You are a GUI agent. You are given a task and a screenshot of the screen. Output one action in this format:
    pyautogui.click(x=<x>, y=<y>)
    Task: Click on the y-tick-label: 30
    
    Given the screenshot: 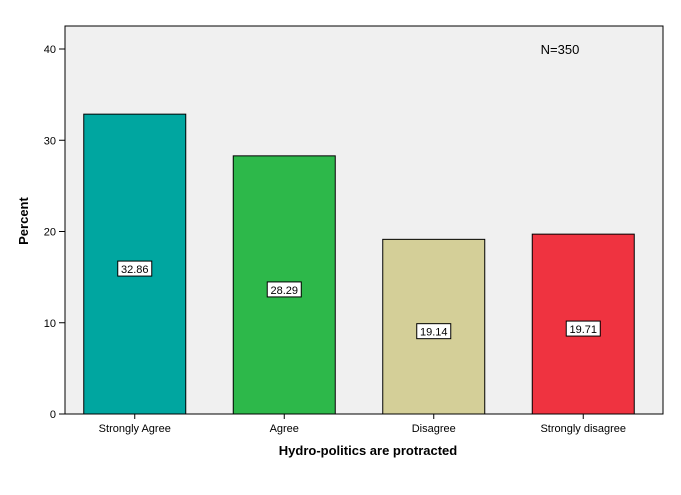 What is the action you would take?
    pyautogui.click(x=50, y=141)
    